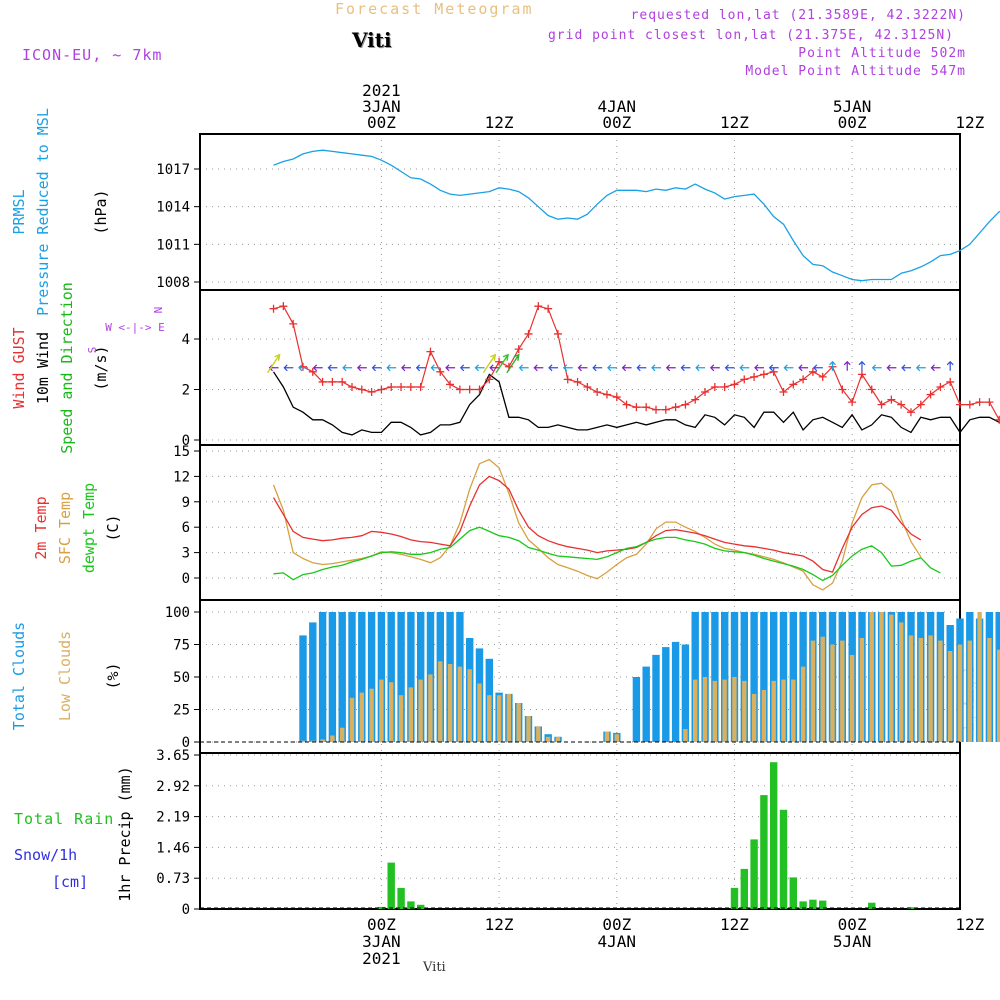  I want to click on bottom-xlabel-2-0: 00Z, so click(616, 924).